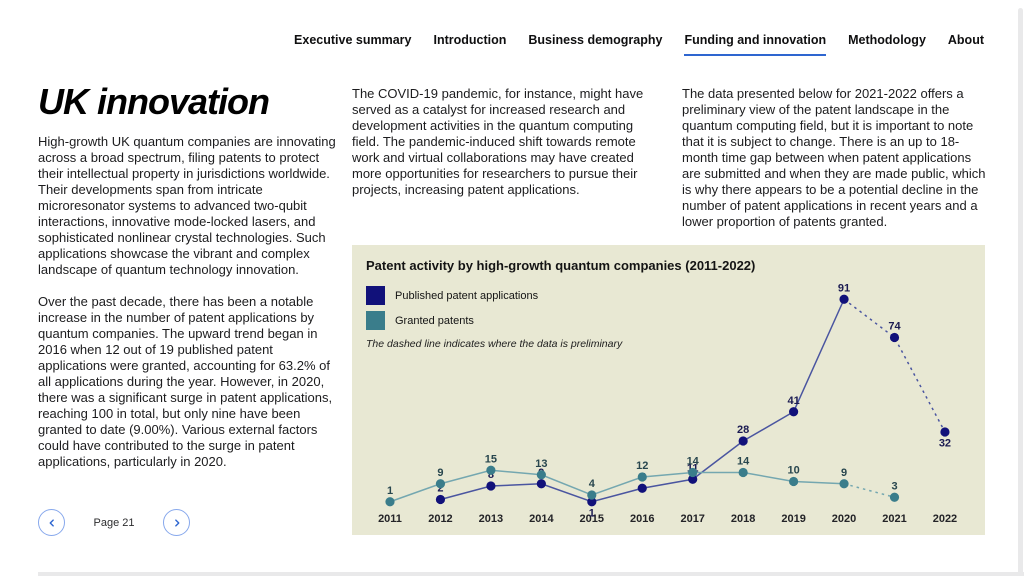 The width and height of the screenshot is (1024, 576). Describe the element at coordinates (642, 466) in the screenshot. I see `svg-text: 12` at that location.